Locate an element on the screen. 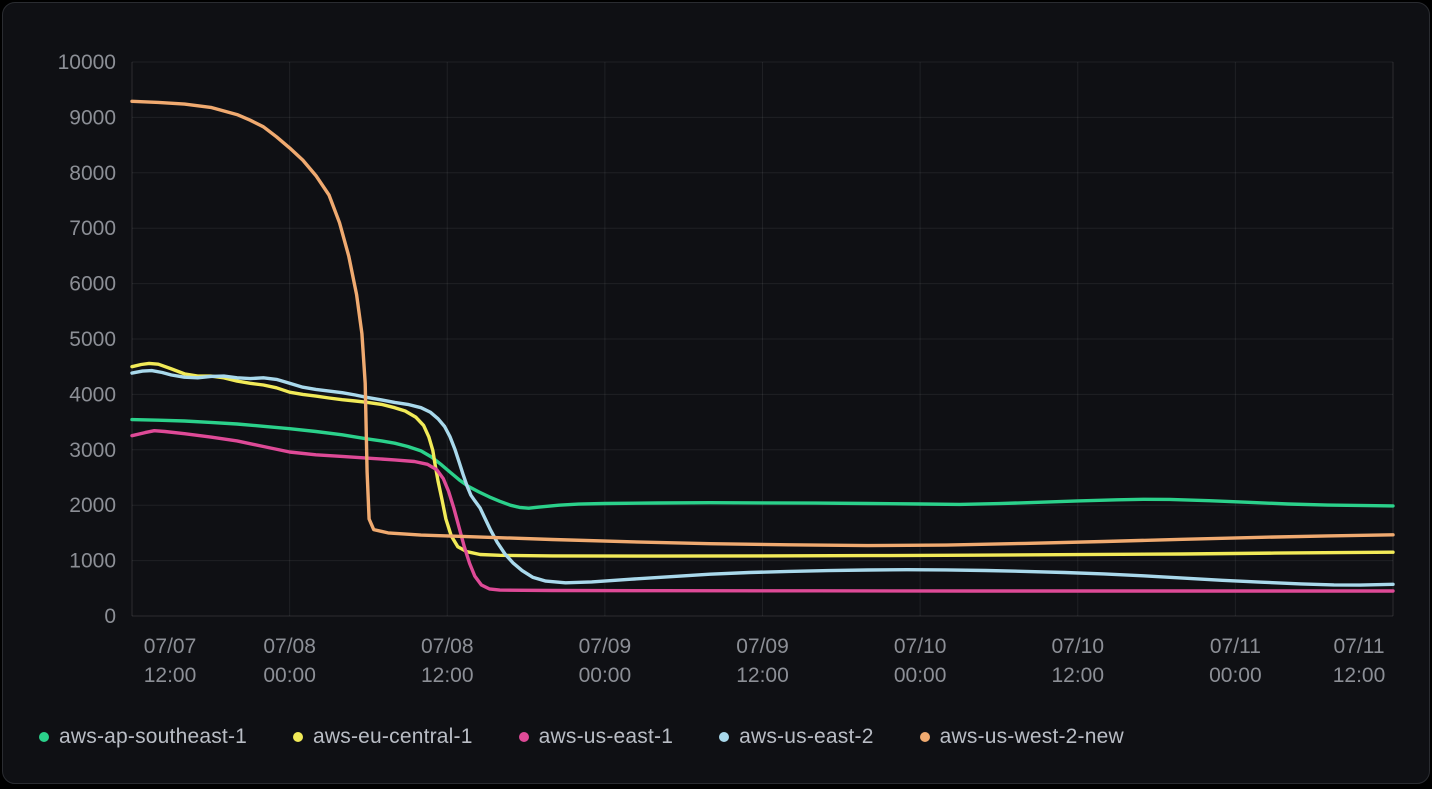  legend-item-aws-ap-southeast-1: aws-ap-southeast-1 is located at coordinates (143, 737).